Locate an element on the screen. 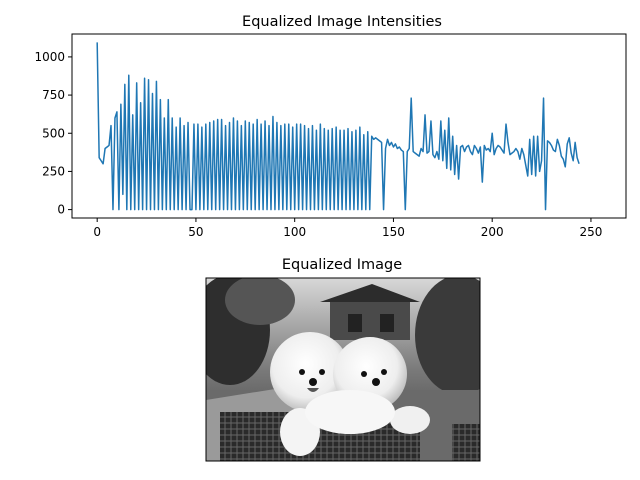 The width and height of the screenshot is (640, 480). image-title: Equalized Image is located at coordinates (342, 265).